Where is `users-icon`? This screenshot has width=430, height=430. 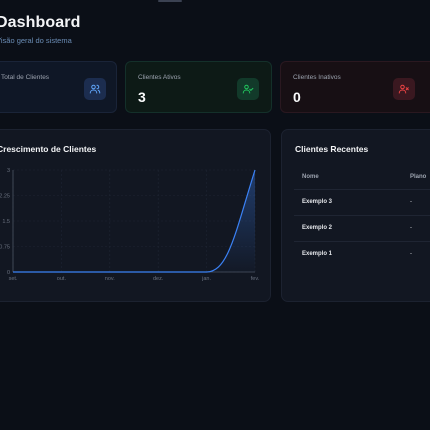
users-icon is located at coordinates (95, 89).